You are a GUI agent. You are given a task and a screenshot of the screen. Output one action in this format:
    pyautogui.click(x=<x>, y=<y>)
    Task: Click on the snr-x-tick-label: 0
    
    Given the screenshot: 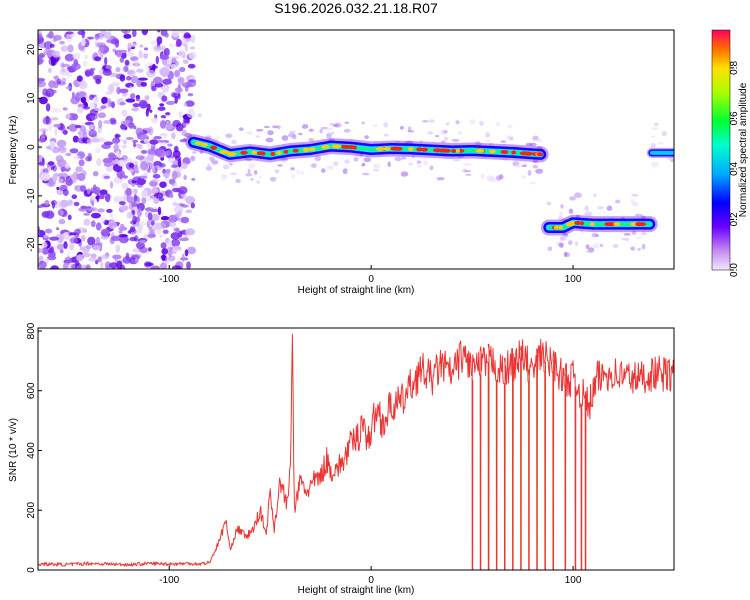 What is the action you would take?
    pyautogui.click(x=371, y=580)
    